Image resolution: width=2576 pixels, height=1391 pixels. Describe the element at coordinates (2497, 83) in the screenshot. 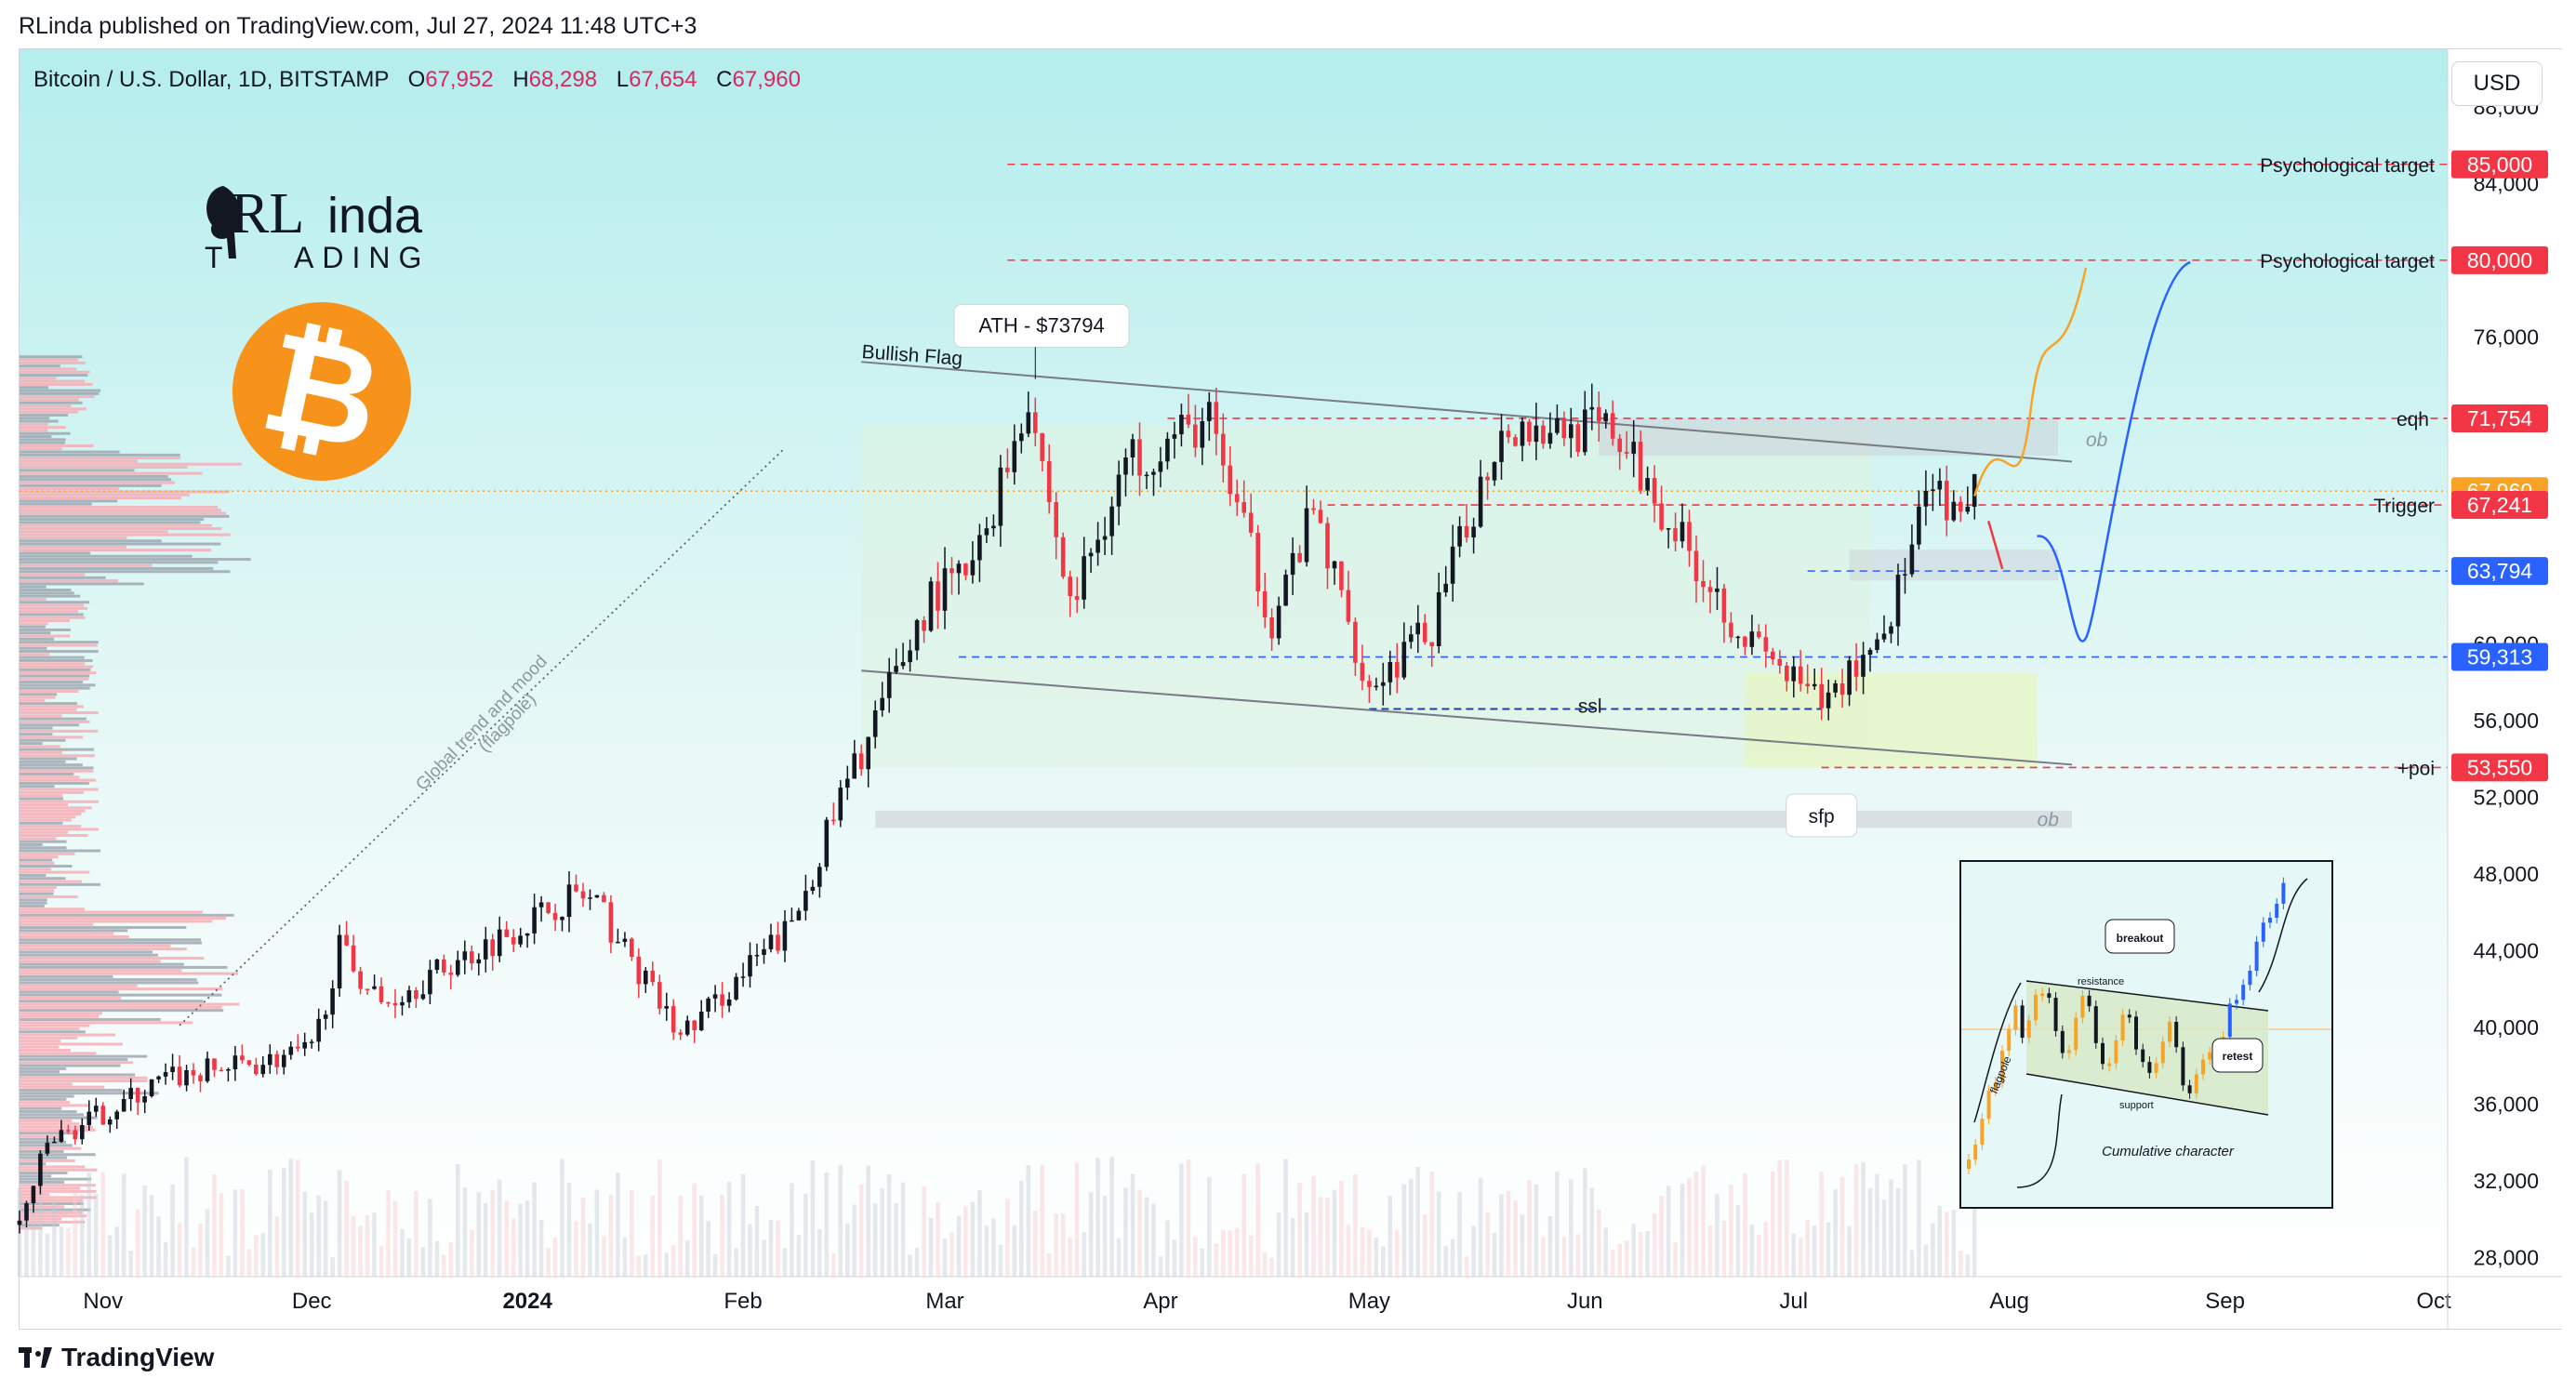

I see `currency-button: USD` at that location.